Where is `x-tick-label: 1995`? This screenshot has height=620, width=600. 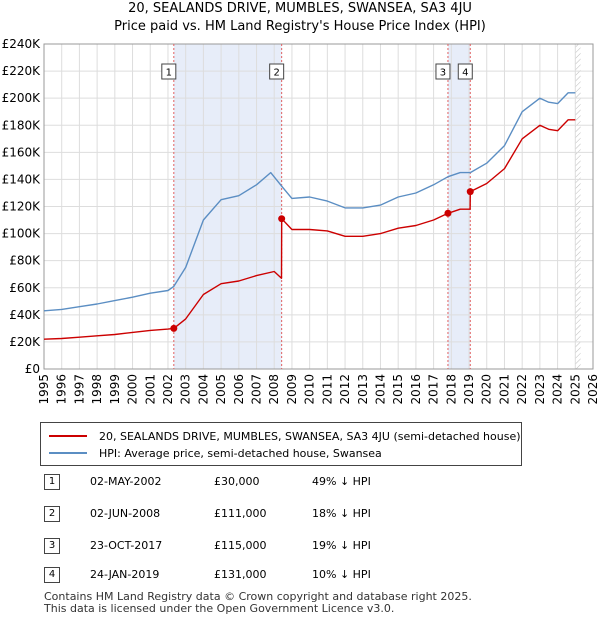
x-tick-label: 1995 is located at coordinates (44, 389).